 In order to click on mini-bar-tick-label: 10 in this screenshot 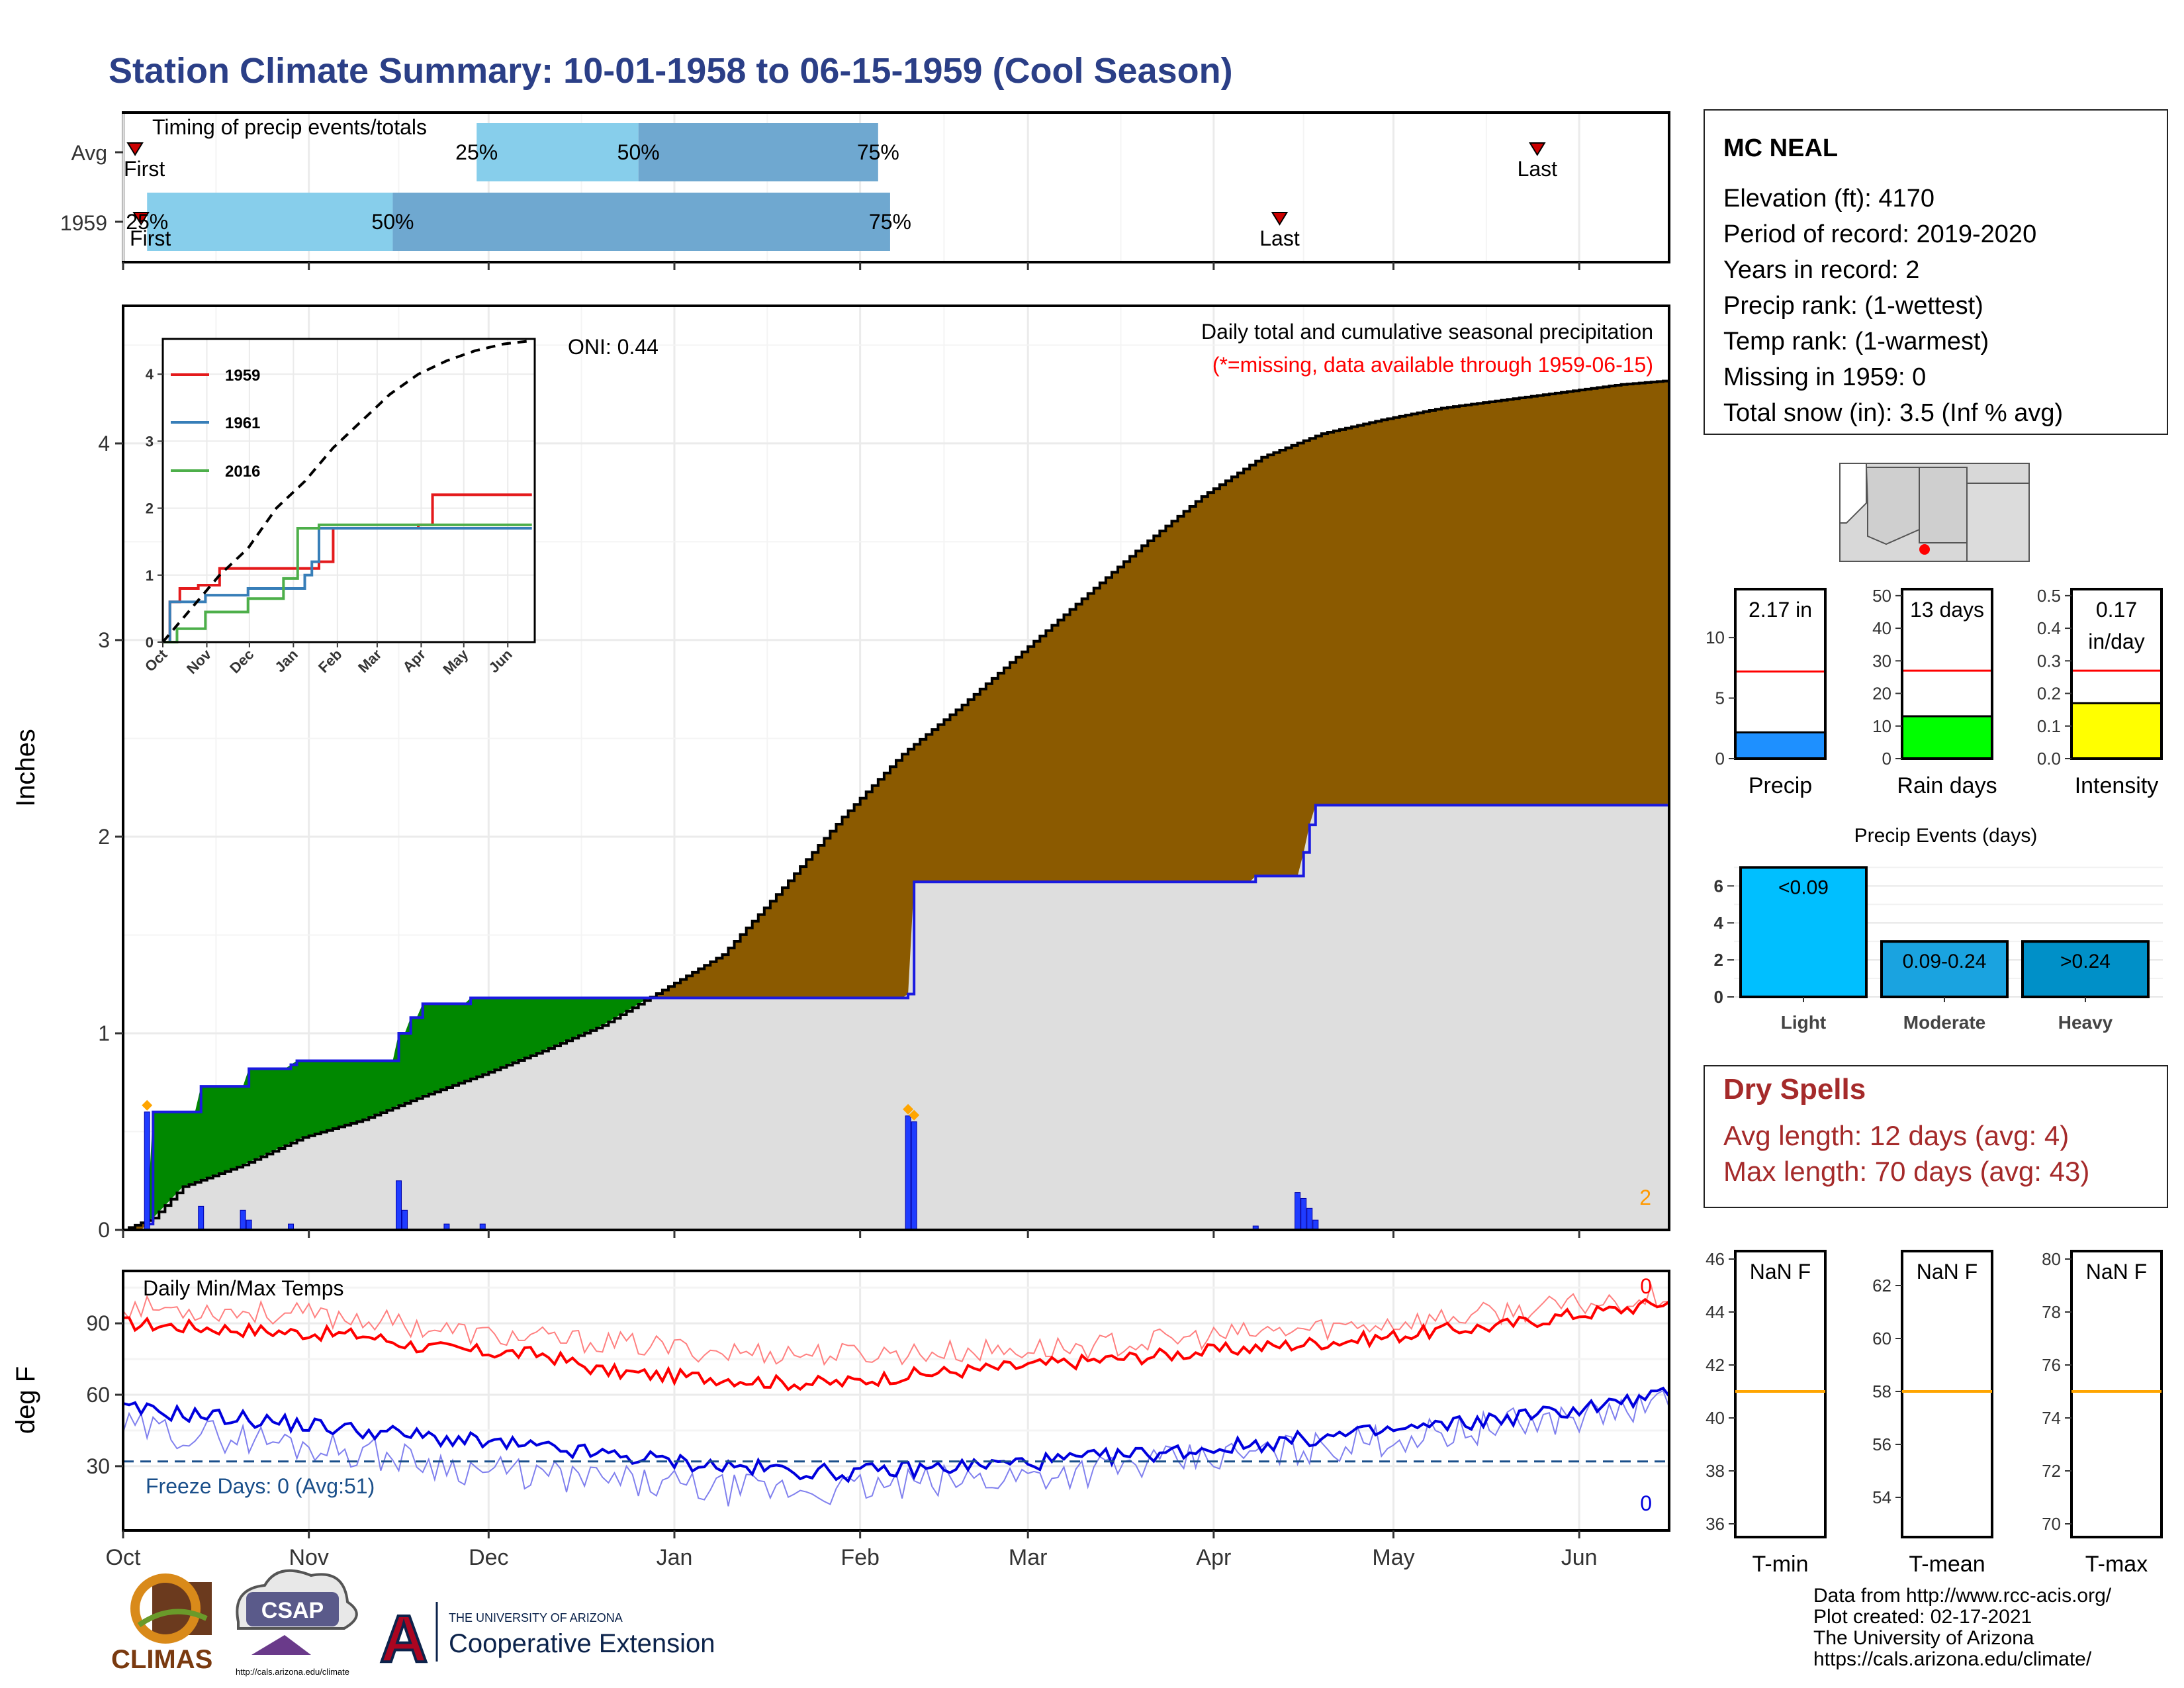, I will do `click(1881, 726)`.